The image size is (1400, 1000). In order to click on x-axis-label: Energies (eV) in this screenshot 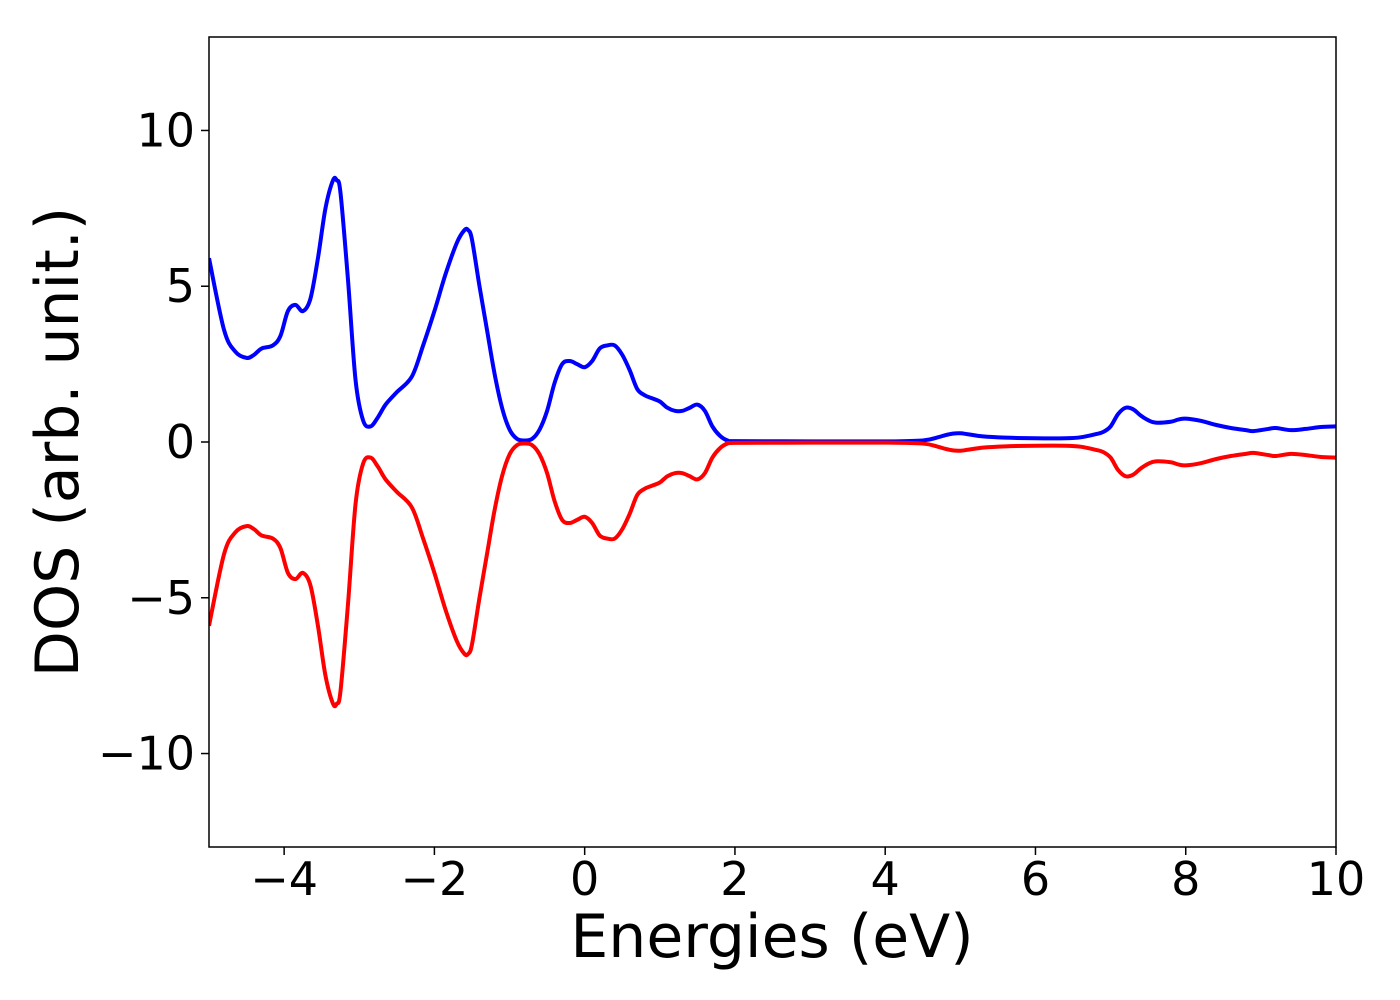, I will do `click(771, 937)`.